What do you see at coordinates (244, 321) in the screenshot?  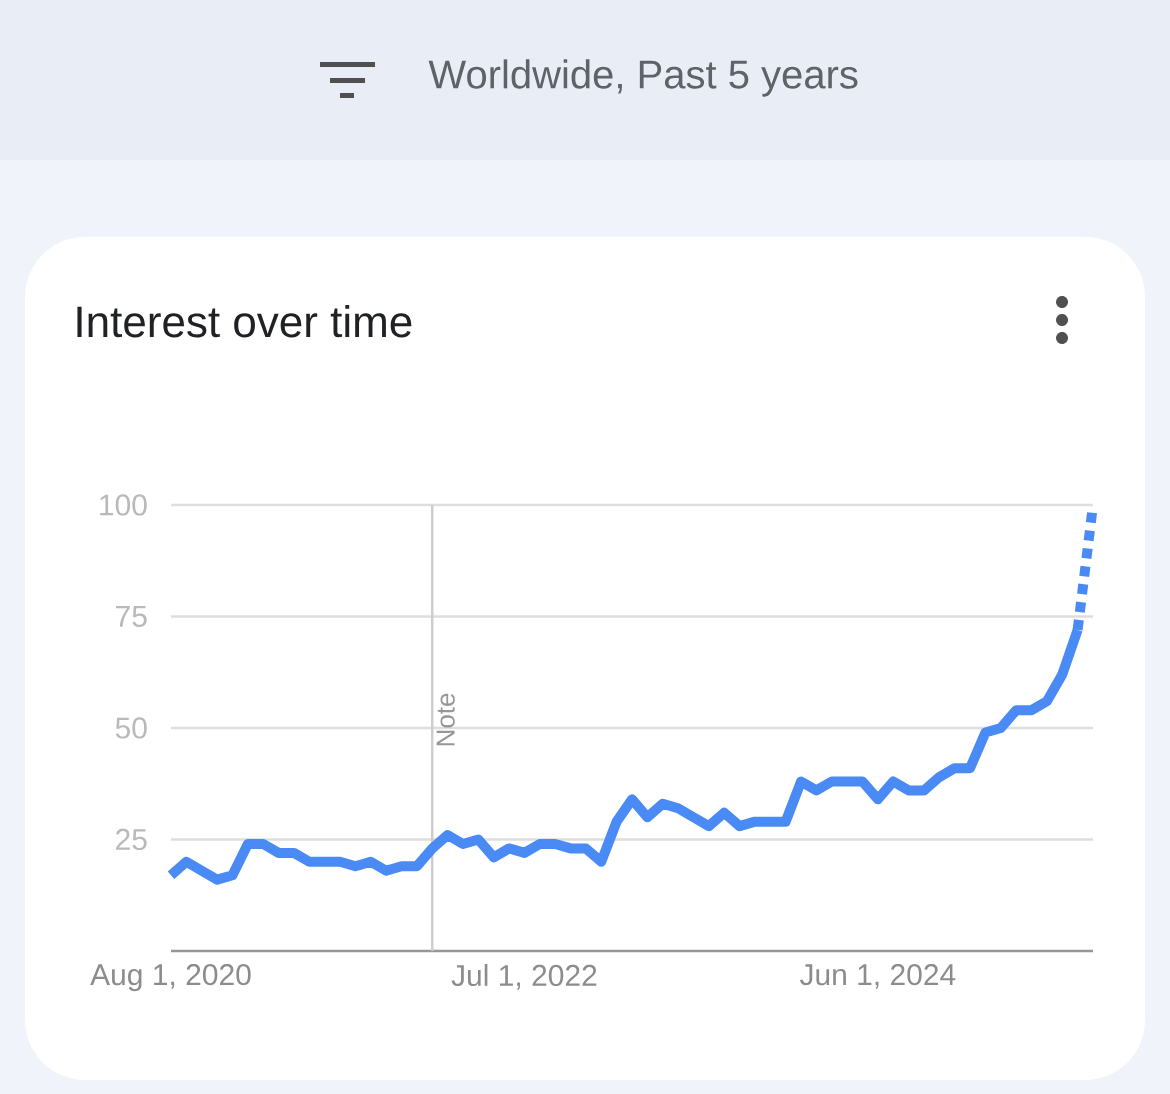 I see `chart-title: Interest over time` at bounding box center [244, 321].